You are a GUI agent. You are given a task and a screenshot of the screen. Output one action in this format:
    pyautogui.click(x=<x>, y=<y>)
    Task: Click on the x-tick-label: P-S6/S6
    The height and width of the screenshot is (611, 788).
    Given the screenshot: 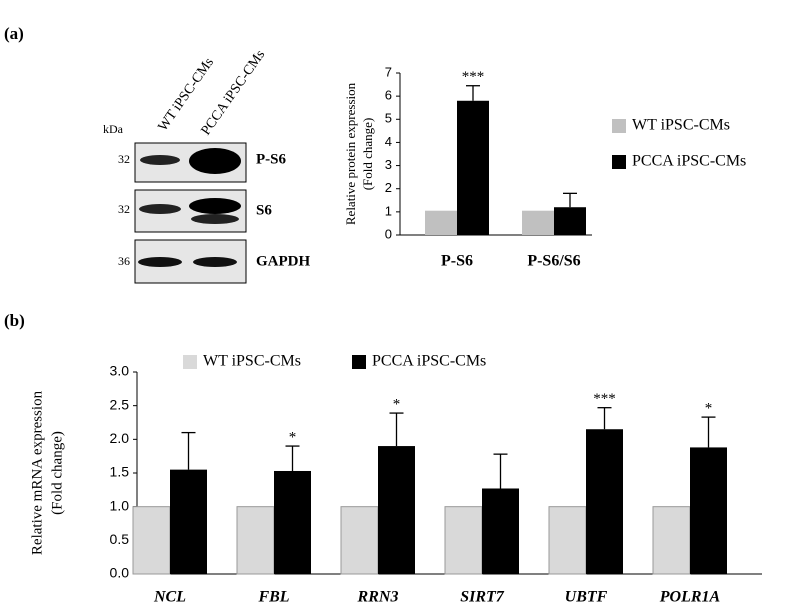 What is the action you would take?
    pyautogui.click(x=553, y=261)
    